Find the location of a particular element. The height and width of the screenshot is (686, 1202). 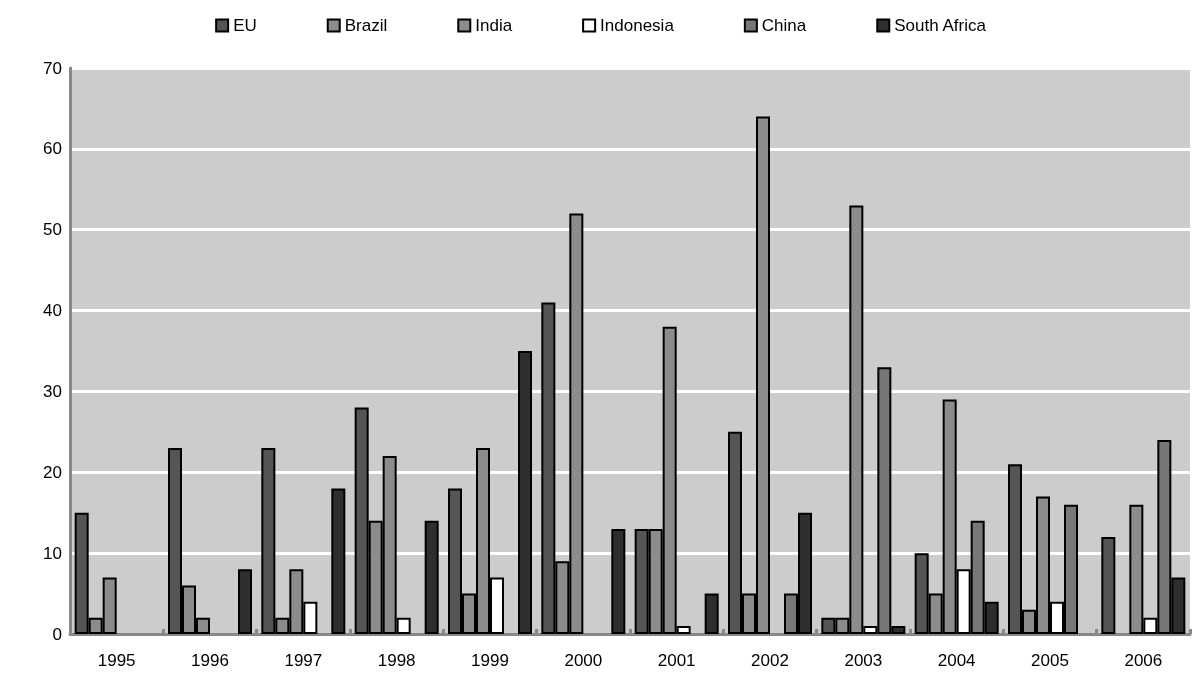

legend-label: EU is located at coordinates (245, 25).